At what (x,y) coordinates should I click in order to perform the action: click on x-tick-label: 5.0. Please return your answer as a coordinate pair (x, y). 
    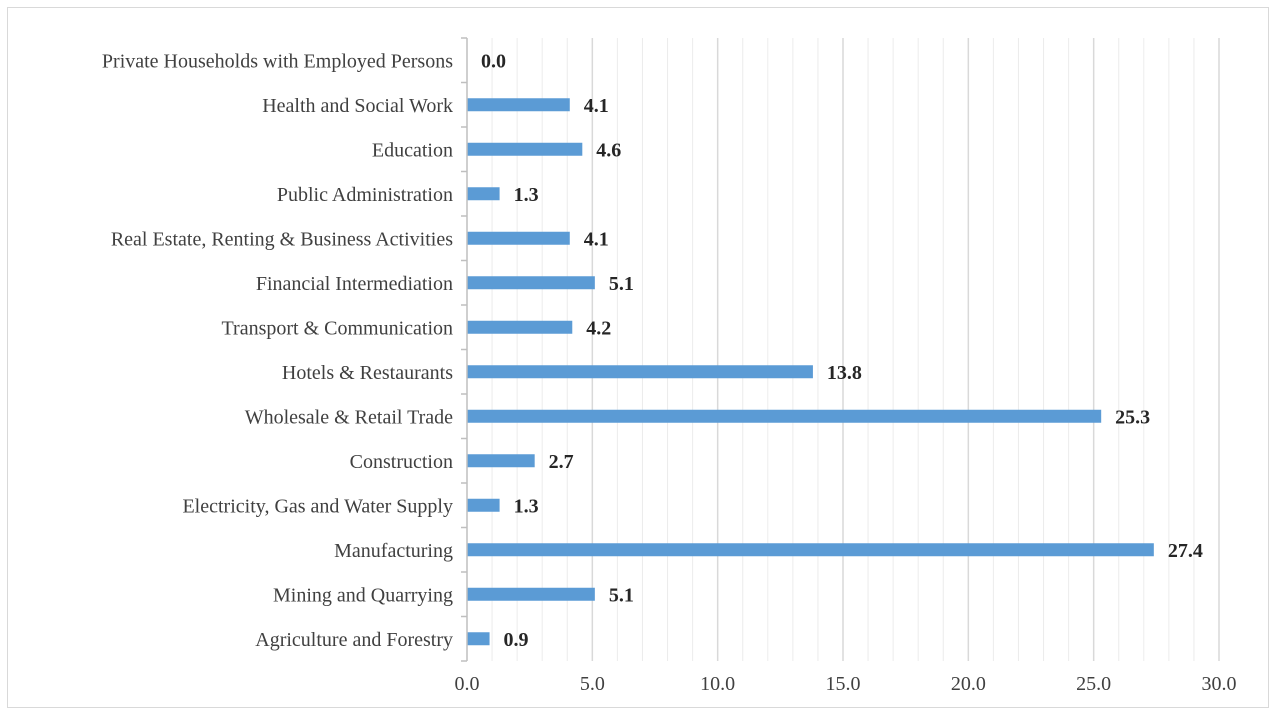
    Looking at the image, I should click on (592, 684).